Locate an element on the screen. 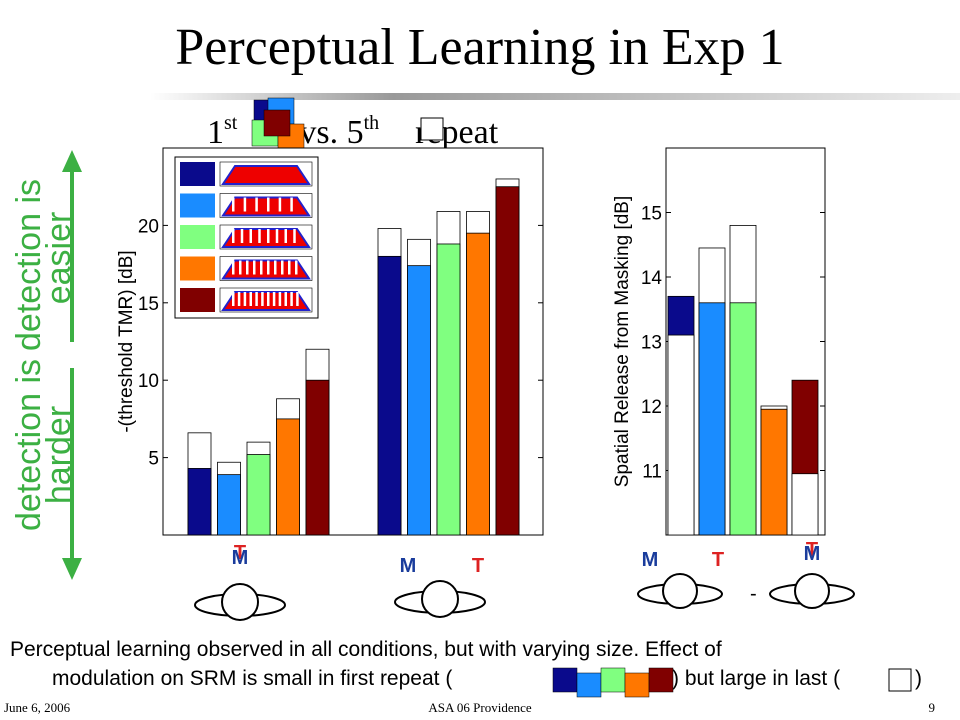  y-tick-label: 12 is located at coordinates (651, 407).